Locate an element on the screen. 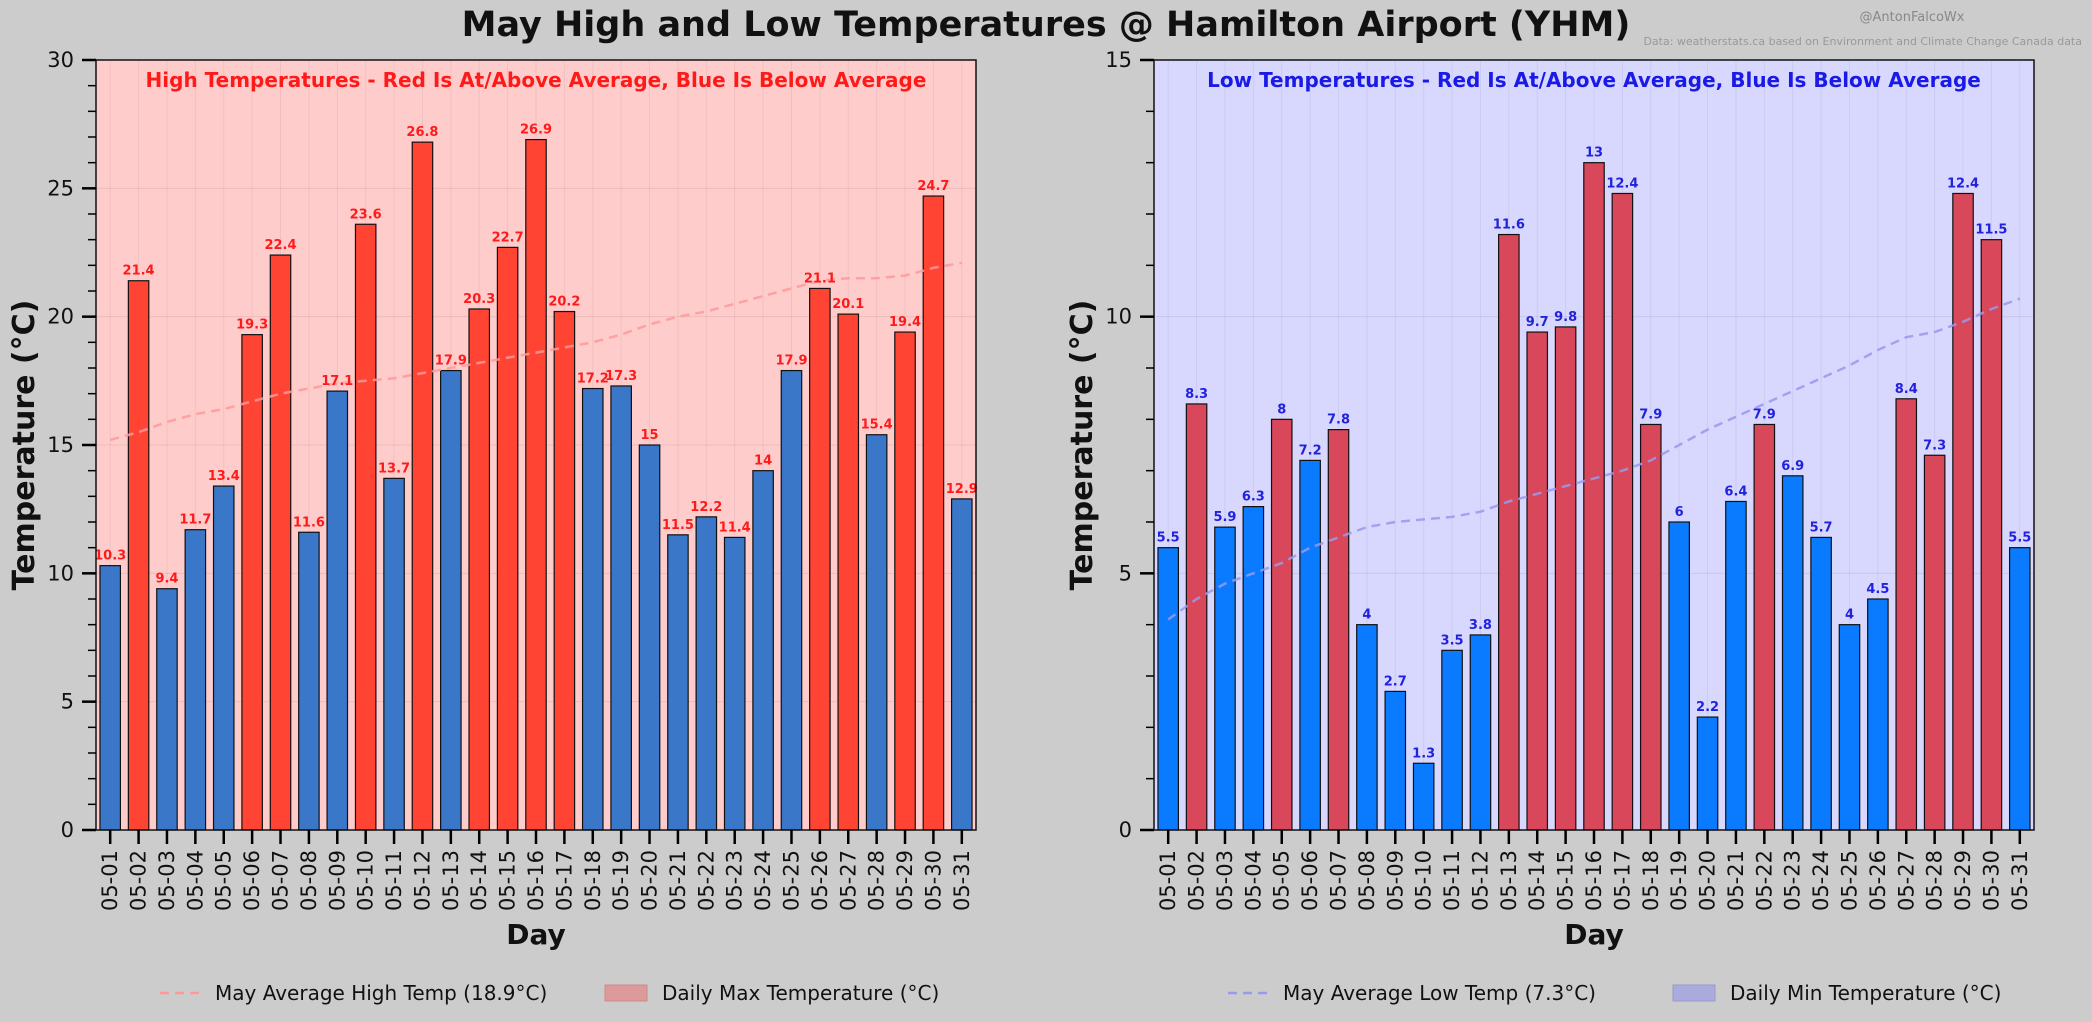  data-label: 12.9 is located at coordinates (962, 489).